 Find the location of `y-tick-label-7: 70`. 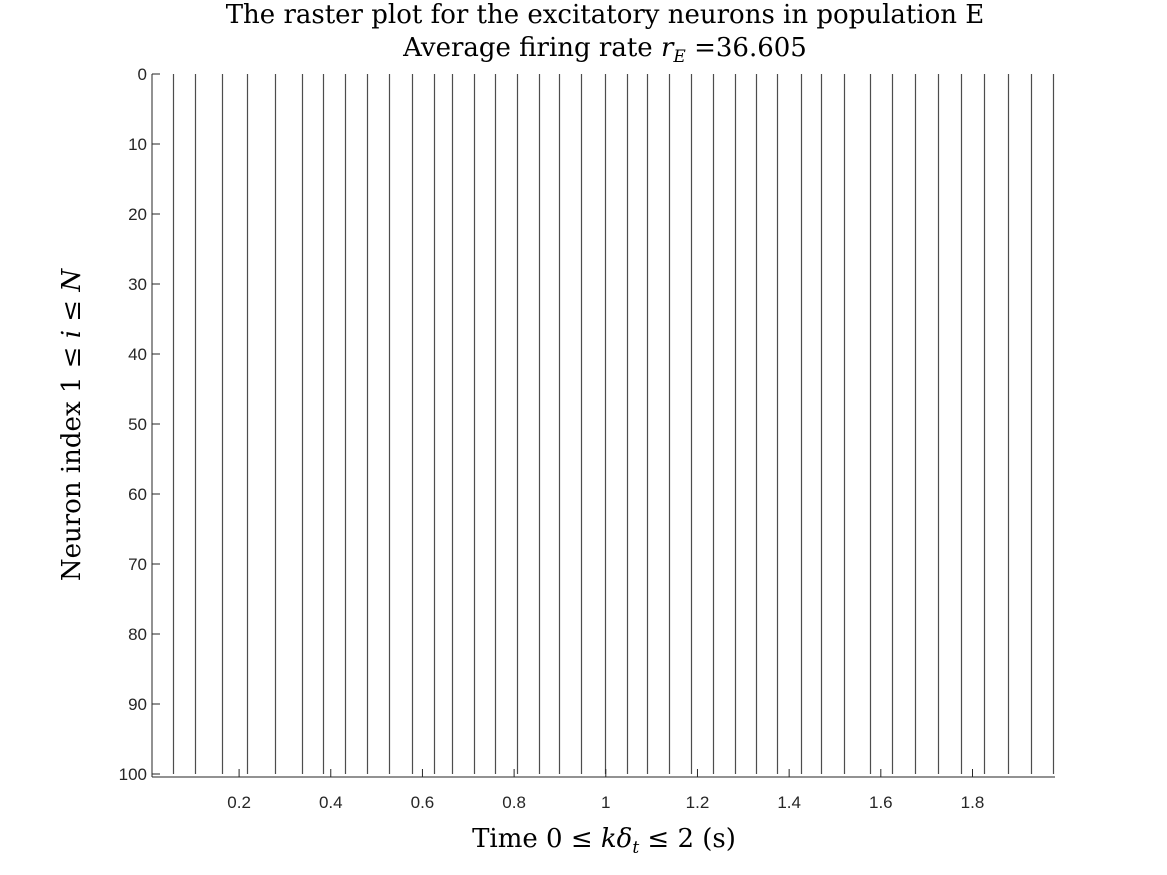

y-tick-label-7: 70 is located at coordinates (137, 564).